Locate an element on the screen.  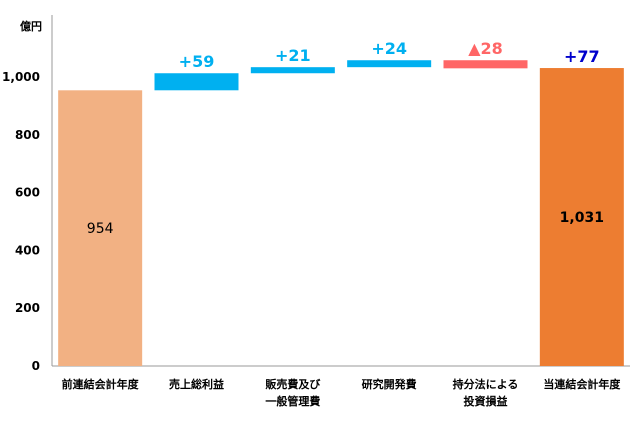
y-tick-label: 200 is located at coordinates (27, 308).